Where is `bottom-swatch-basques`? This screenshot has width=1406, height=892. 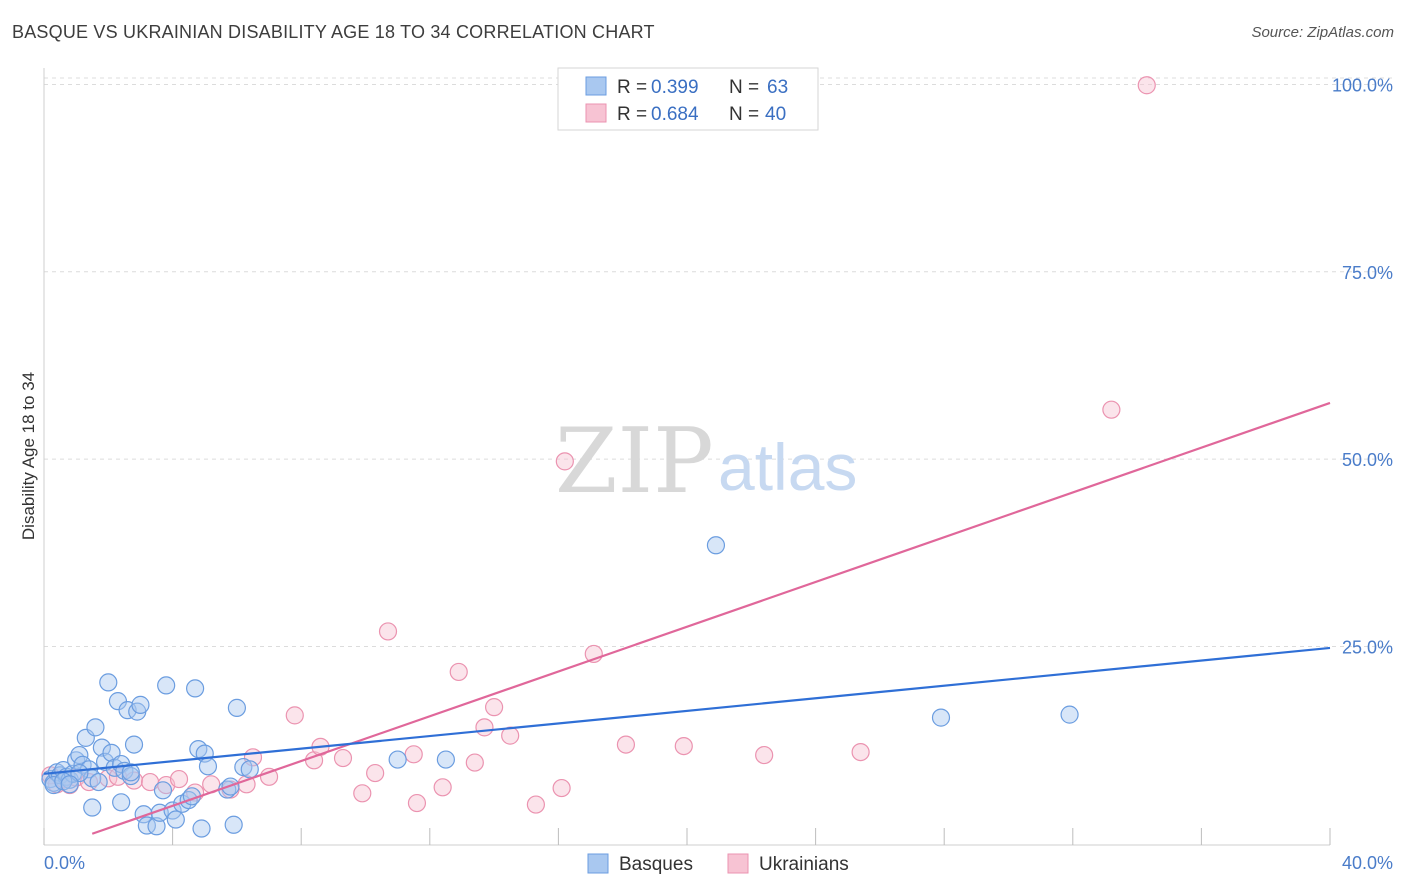
bottom-swatch-basques is located at coordinates (598, 863).